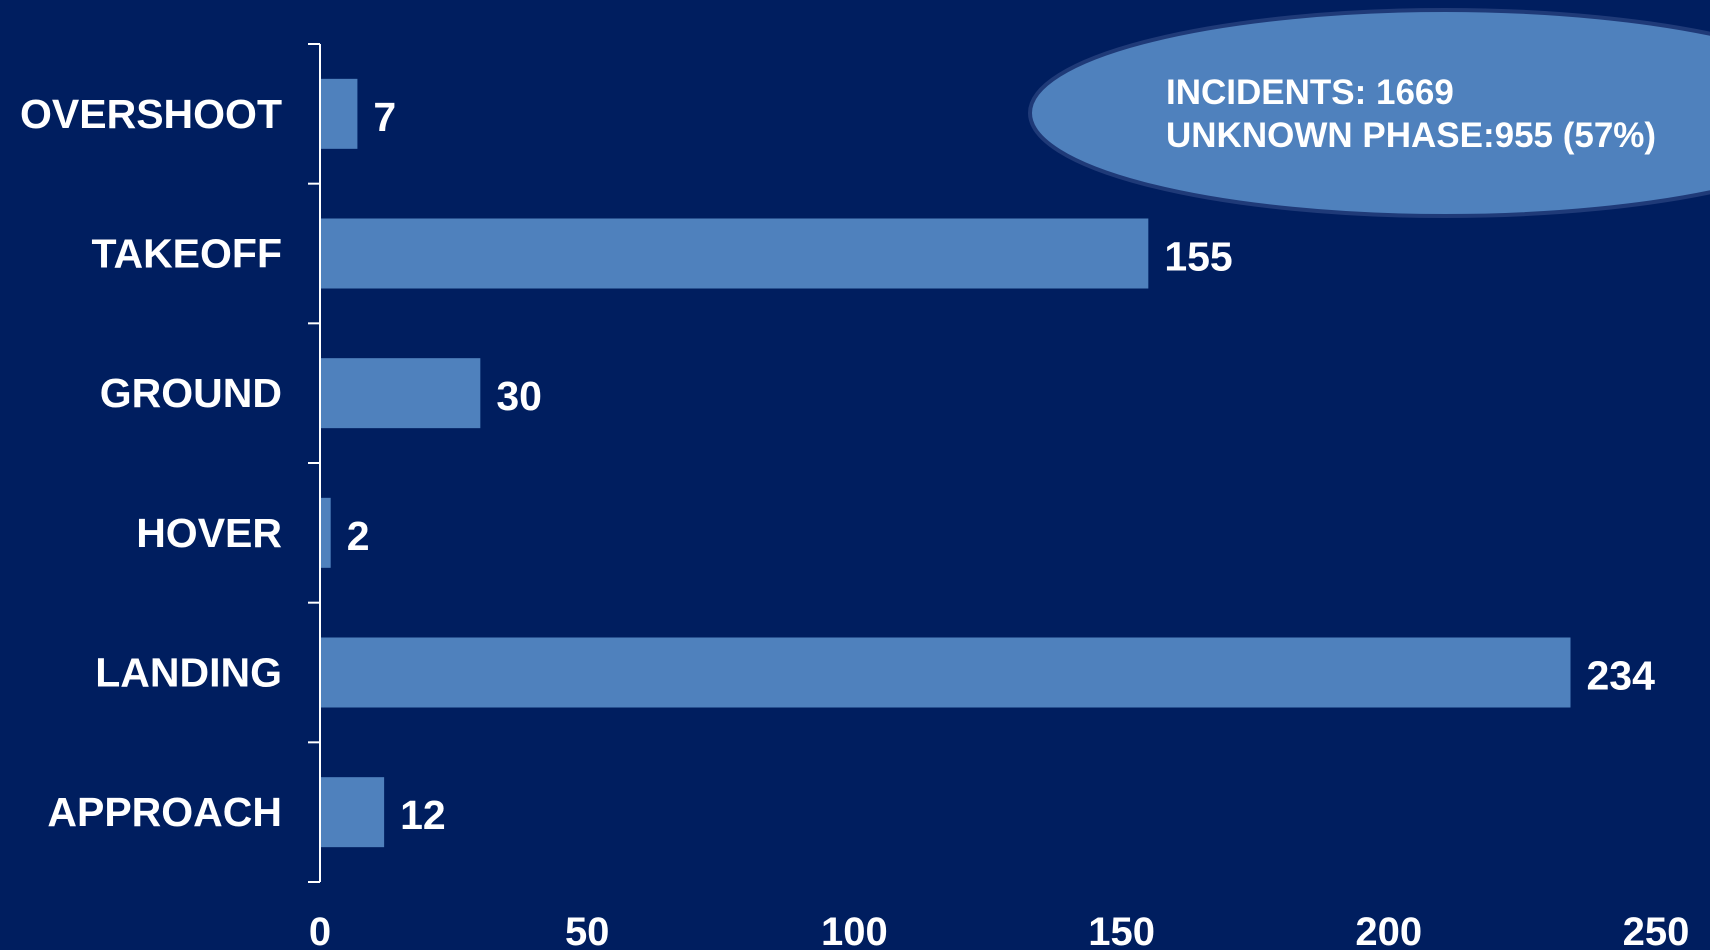  What do you see at coordinates (1620, 676) in the screenshot?
I see `data-label-landing: 234` at bounding box center [1620, 676].